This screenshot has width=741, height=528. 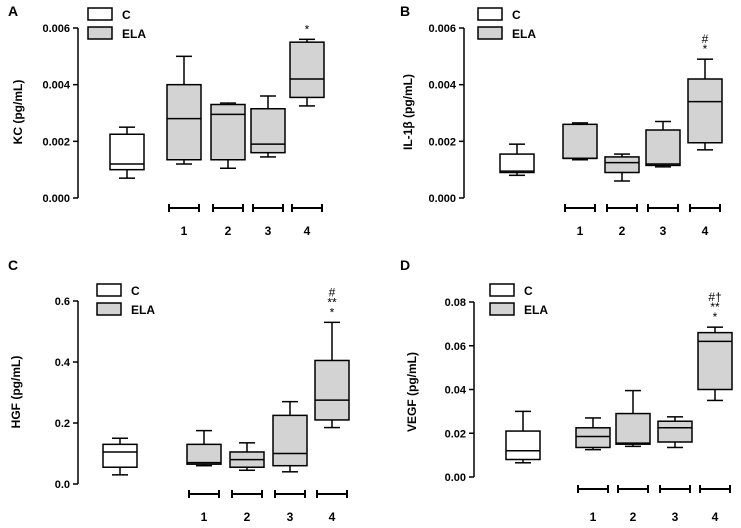 What do you see at coordinates (408, 112) in the screenshot?
I see `y-axis-label: IL-1β (pg/mL)` at bounding box center [408, 112].